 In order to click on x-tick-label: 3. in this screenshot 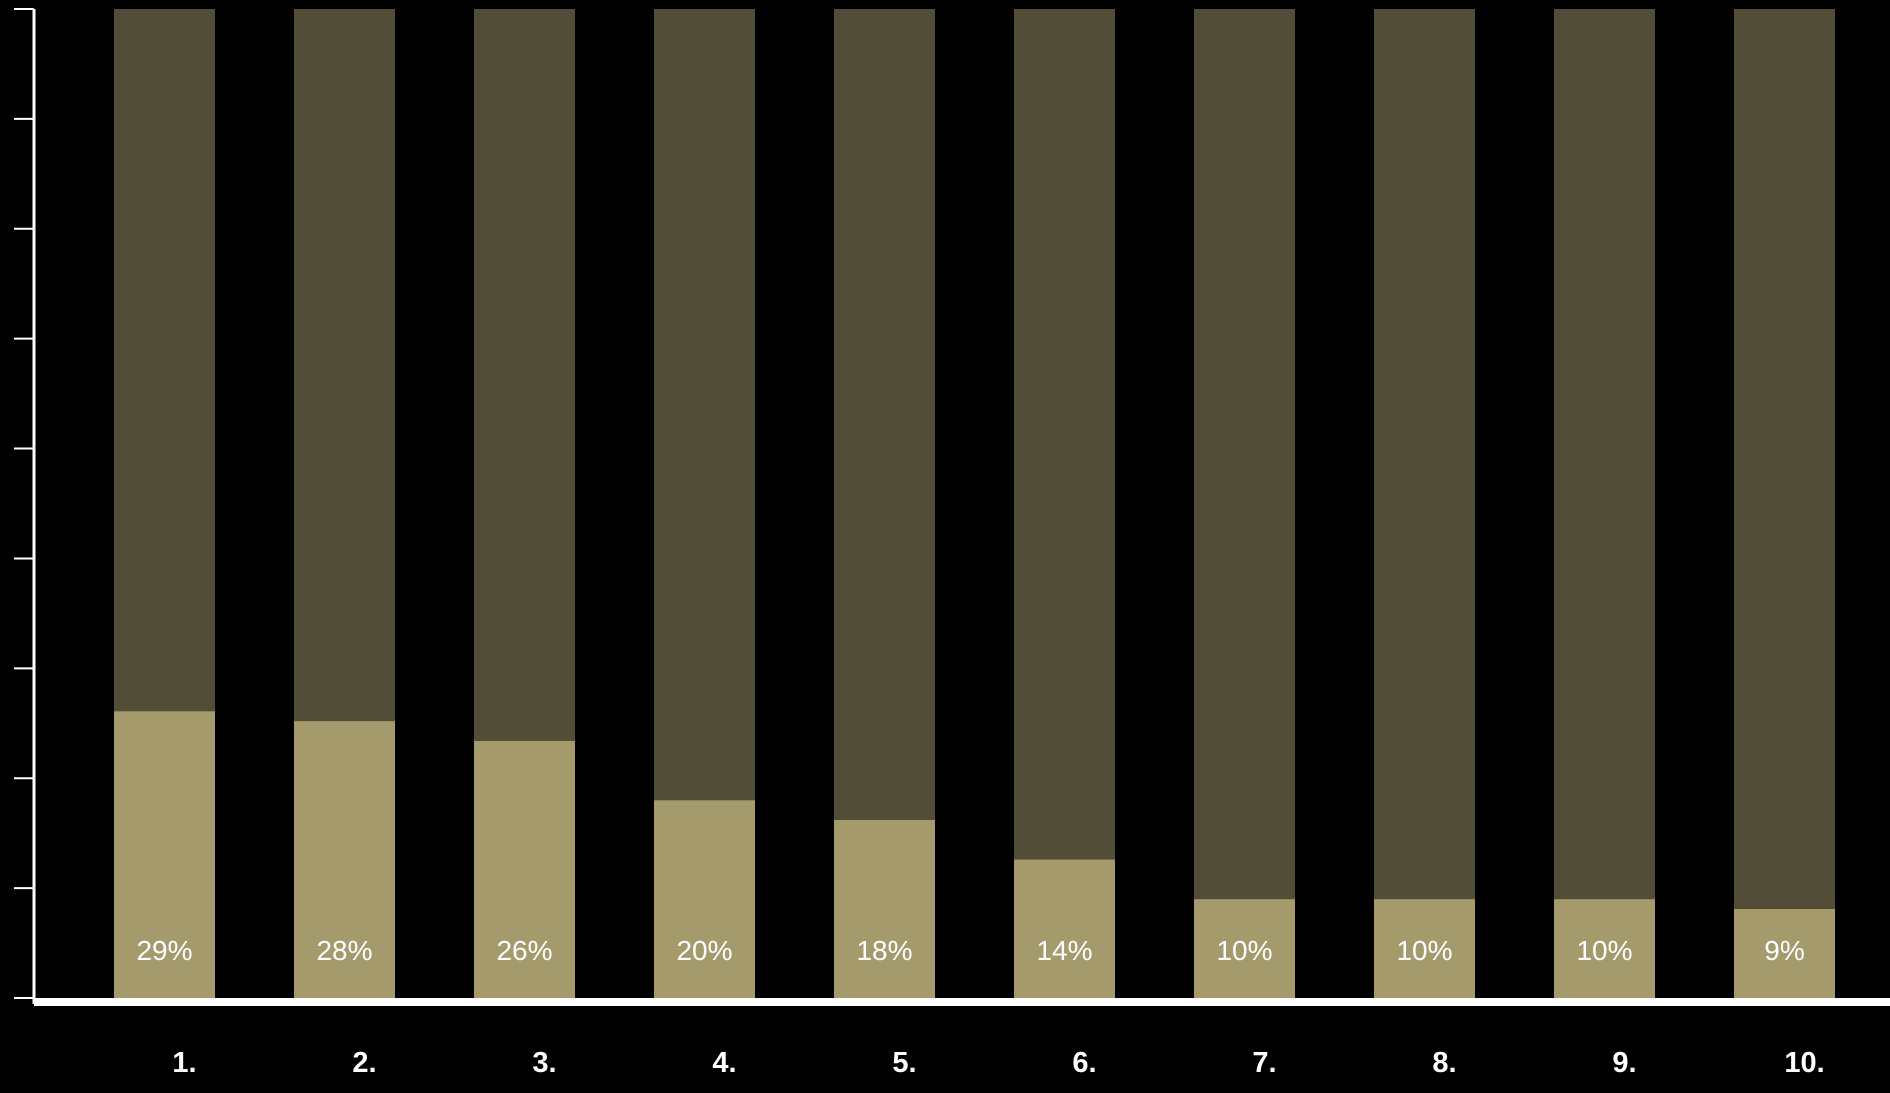, I will do `click(544, 1063)`.